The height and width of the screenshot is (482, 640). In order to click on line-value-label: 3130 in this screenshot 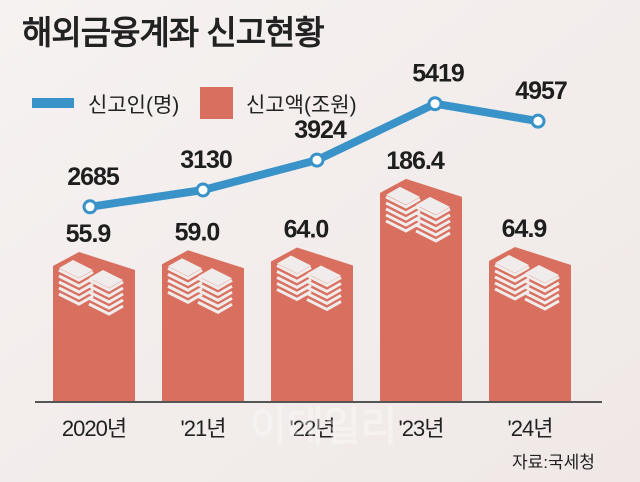, I will do `click(206, 160)`.